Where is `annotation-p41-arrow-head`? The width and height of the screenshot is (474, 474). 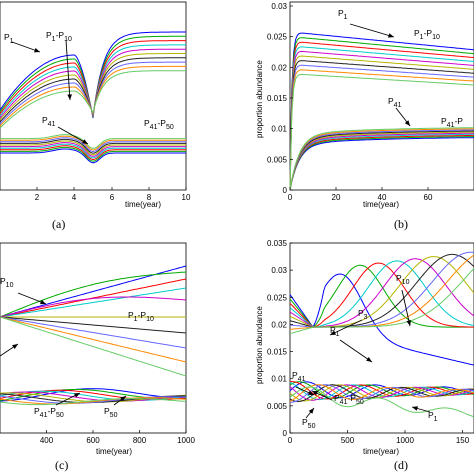 annotation-p41-arrow-head is located at coordinates (407, 123).